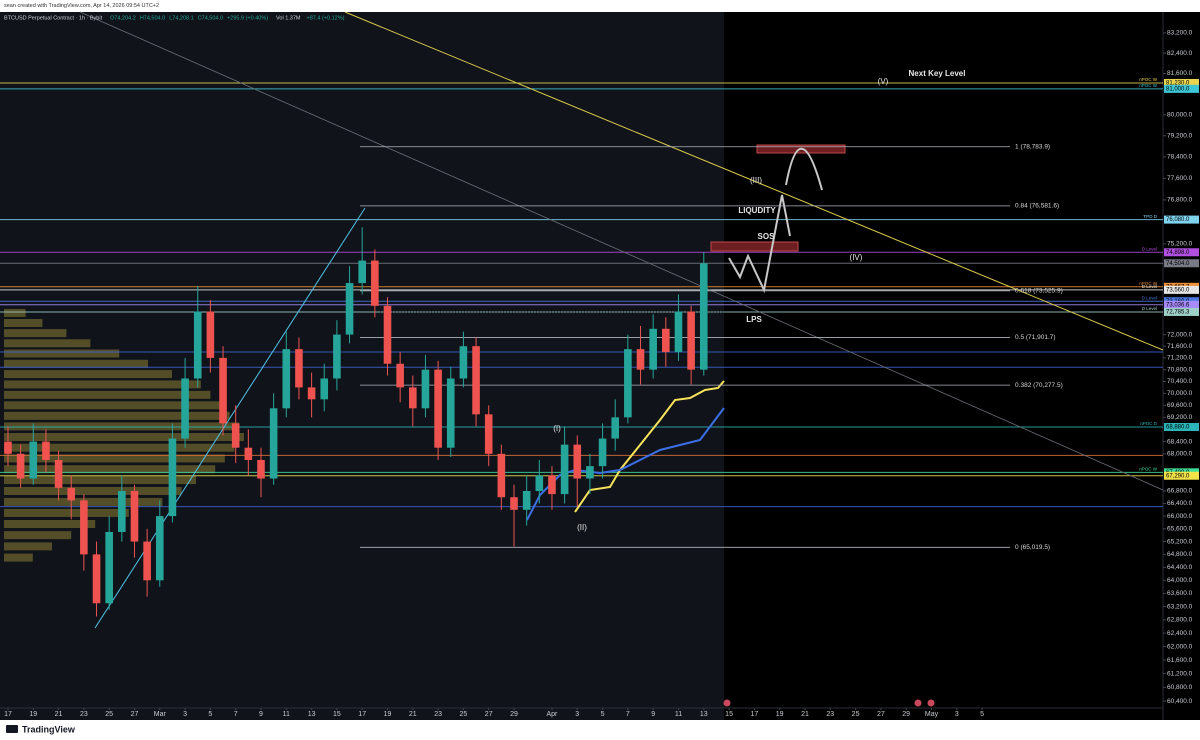 This screenshot has width=1200, height=740. Describe the element at coordinates (1180, 157) in the screenshot. I see `y-tick-label: 78,400.0` at that location.